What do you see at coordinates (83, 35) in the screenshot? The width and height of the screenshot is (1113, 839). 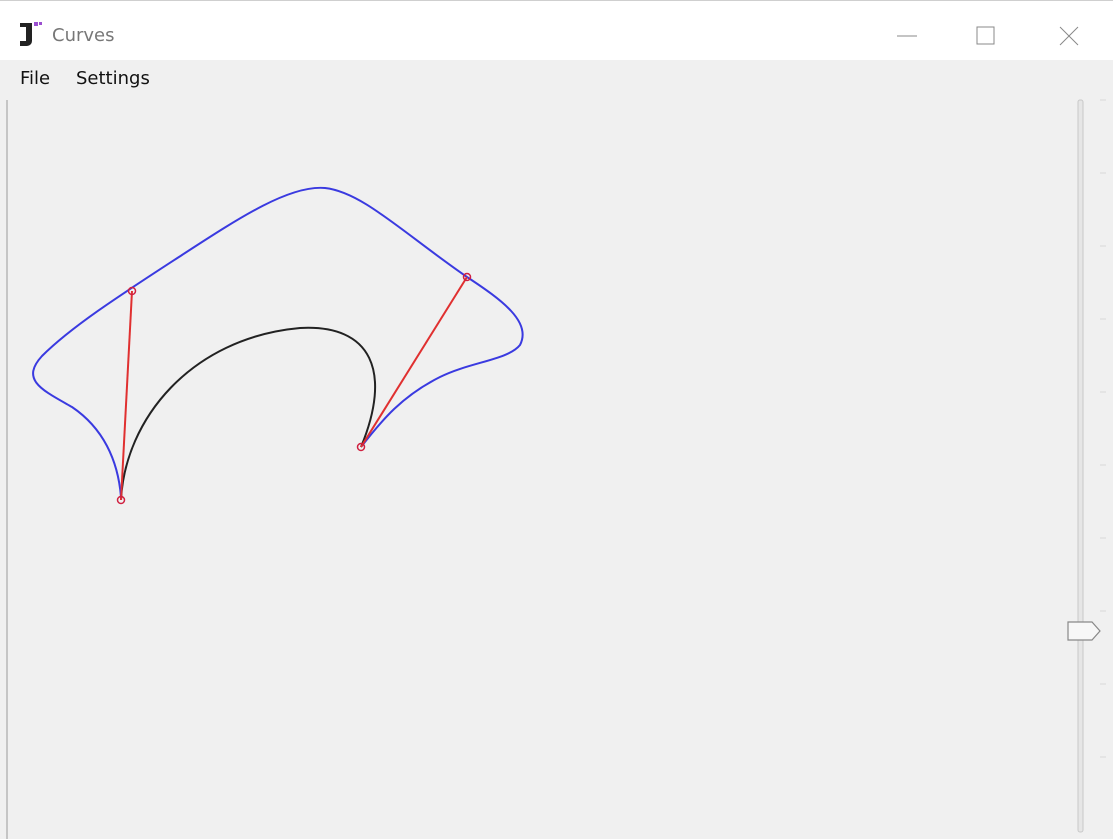 I see `window-title: Curves` at bounding box center [83, 35].